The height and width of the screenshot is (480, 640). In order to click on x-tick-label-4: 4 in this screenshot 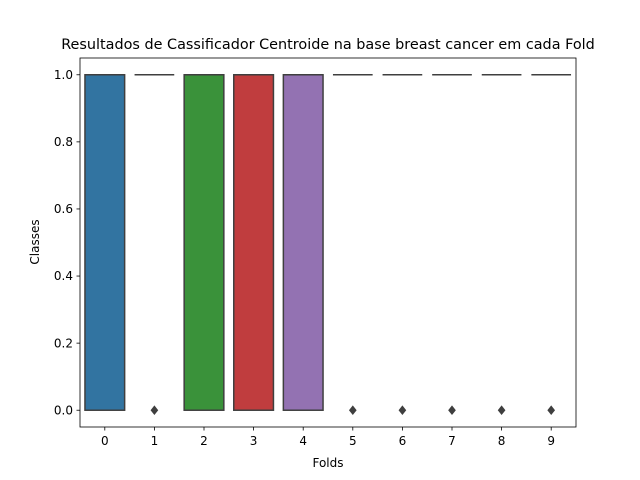, I will do `click(303, 441)`.